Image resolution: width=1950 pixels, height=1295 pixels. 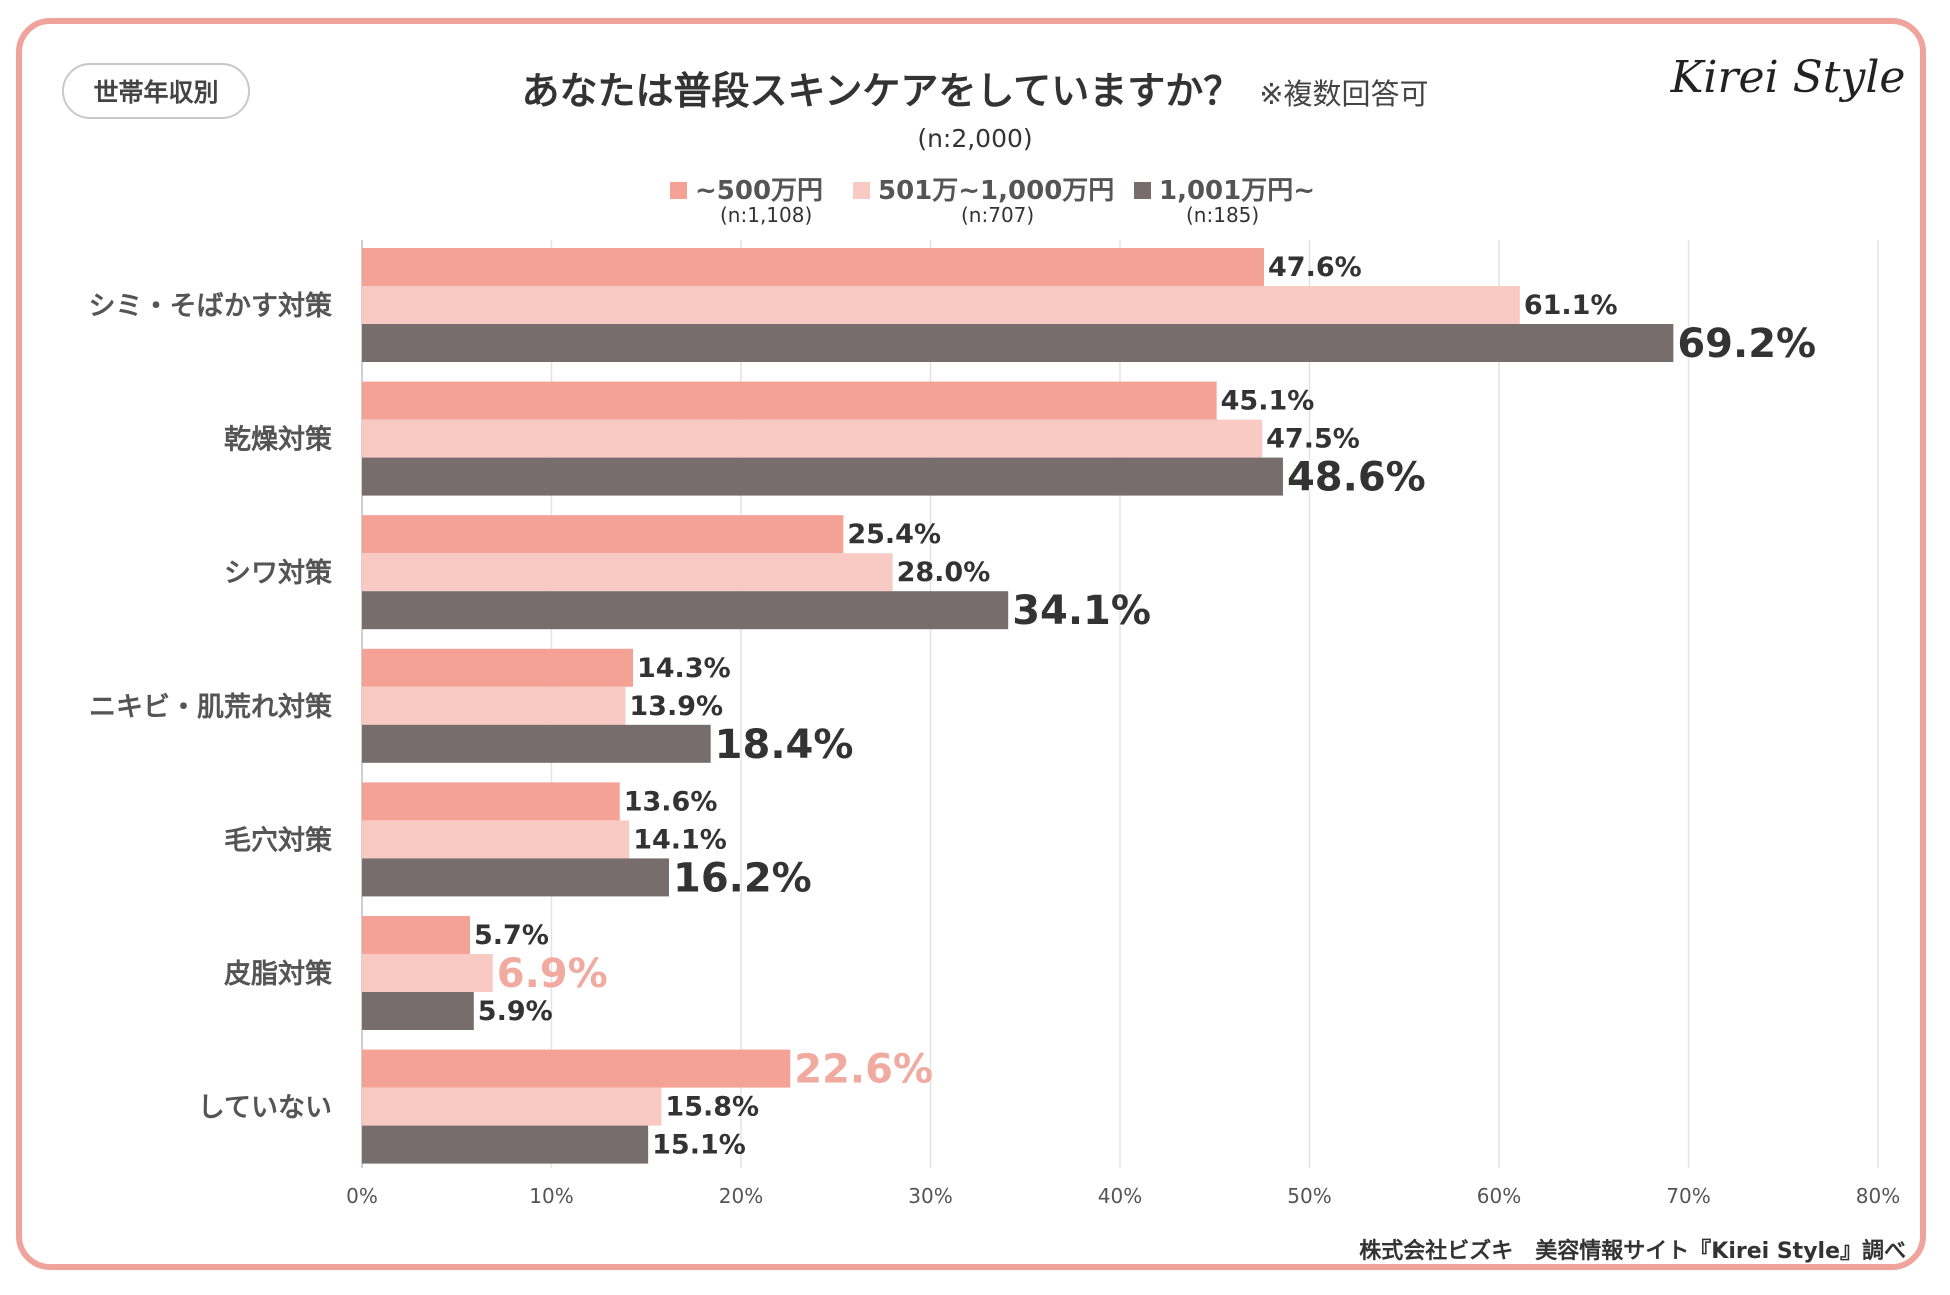 What do you see at coordinates (699, 1145) in the screenshot?
I see `data-label: 15.1%` at bounding box center [699, 1145].